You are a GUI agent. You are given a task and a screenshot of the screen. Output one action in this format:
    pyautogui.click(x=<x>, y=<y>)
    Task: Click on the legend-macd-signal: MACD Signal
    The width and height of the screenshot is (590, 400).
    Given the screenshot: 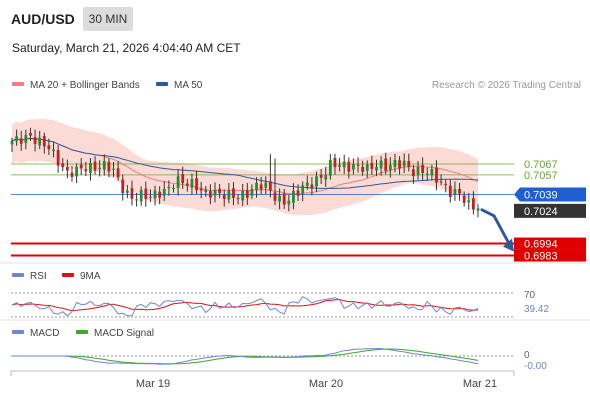 What is the action you would take?
    pyautogui.click(x=115, y=333)
    